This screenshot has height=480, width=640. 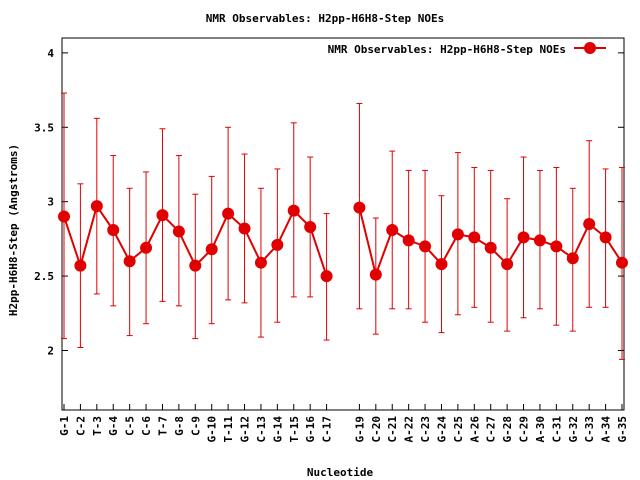 I want to click on x-tick-label: C-9, so click(x=195, y=426).